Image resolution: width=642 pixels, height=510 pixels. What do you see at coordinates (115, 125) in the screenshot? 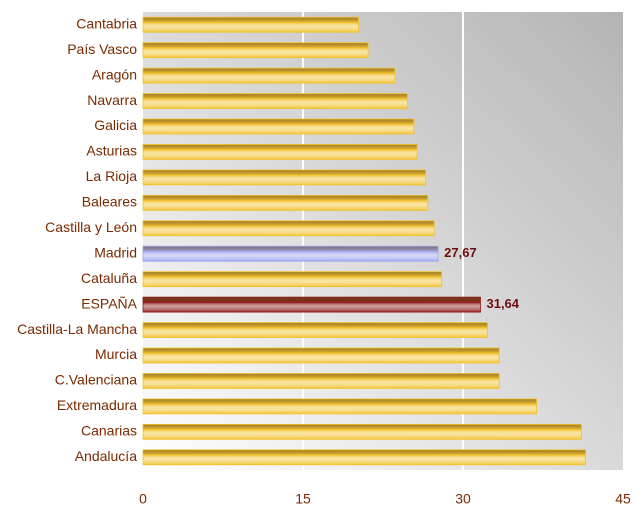
I see `y-tick-label: Galicia` at bounding box center [115, 125].